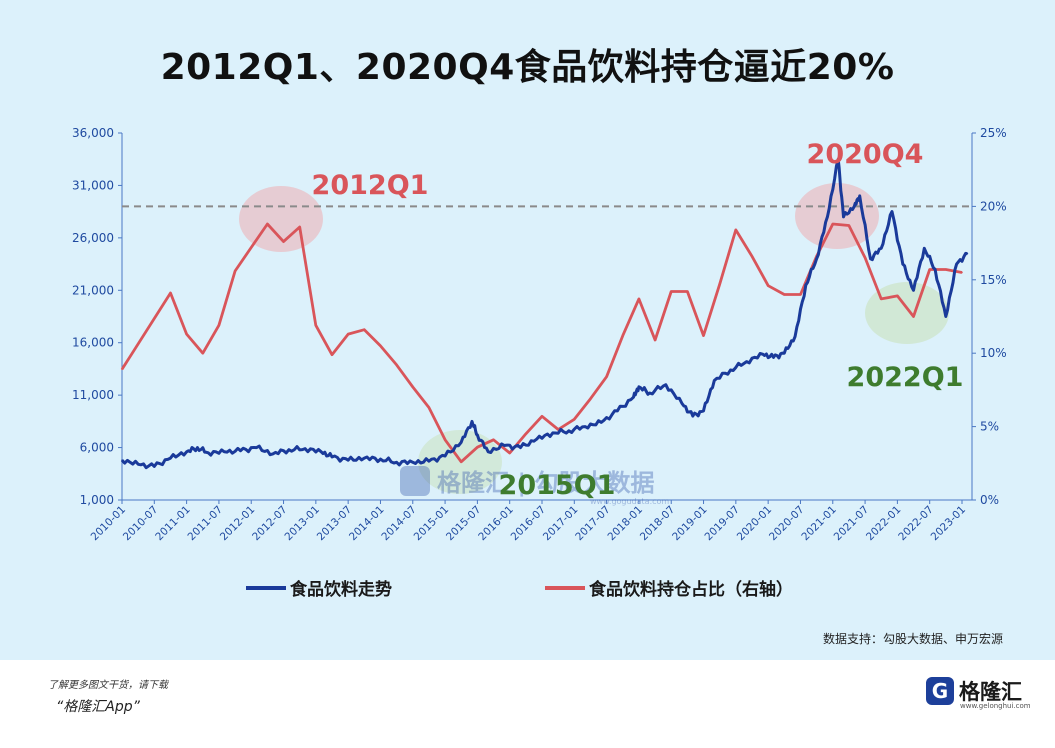 The width and height of the screenshot is (1055, 748). I want to click on annotation-label: 2012Q1, so click(370, 185).